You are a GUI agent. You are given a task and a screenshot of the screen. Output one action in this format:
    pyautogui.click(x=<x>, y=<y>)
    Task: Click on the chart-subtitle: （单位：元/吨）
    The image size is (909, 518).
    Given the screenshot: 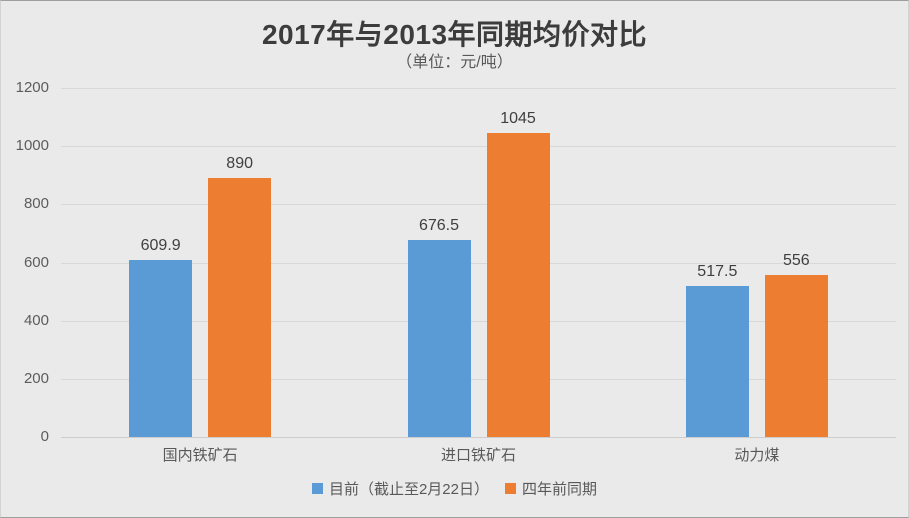 What is the action you would take?
    pyautogui.click(x=454, y=62)
    